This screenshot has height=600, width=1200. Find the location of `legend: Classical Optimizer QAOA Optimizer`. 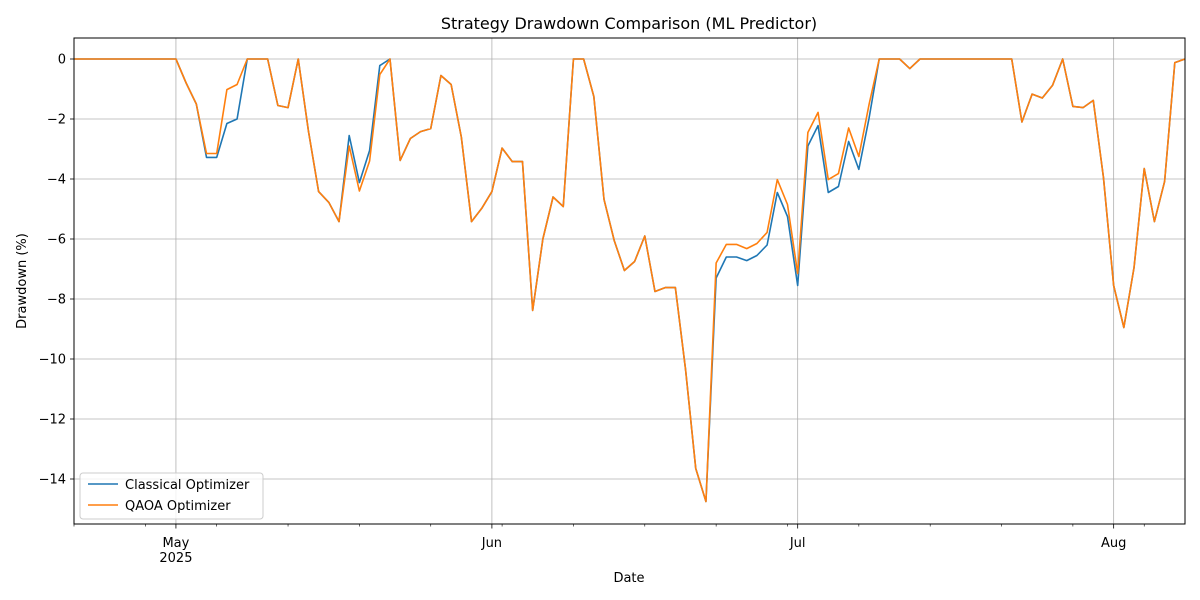

legend: Classical Optimizer QAOA Optimizer is located at coordinates (171, 496).